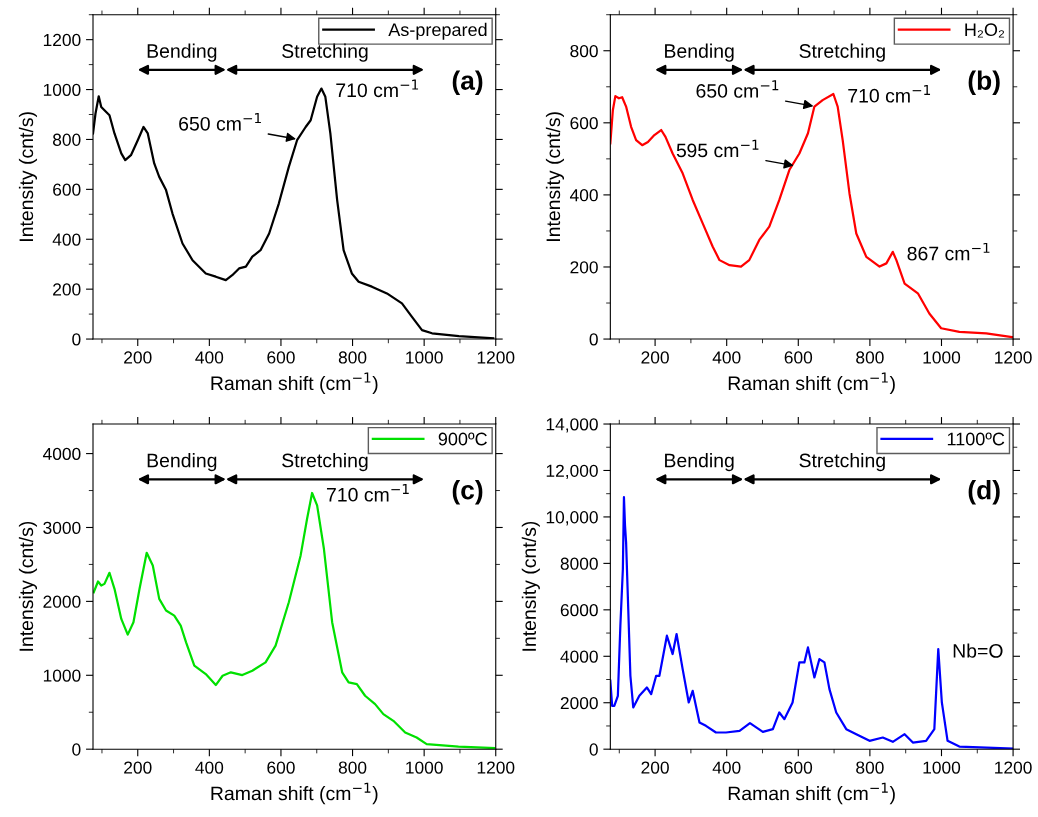 The height and width of the screenshot is (817, 1038). I want to click on annotation: 867 cm$^{−1}$, so click(948, 251).